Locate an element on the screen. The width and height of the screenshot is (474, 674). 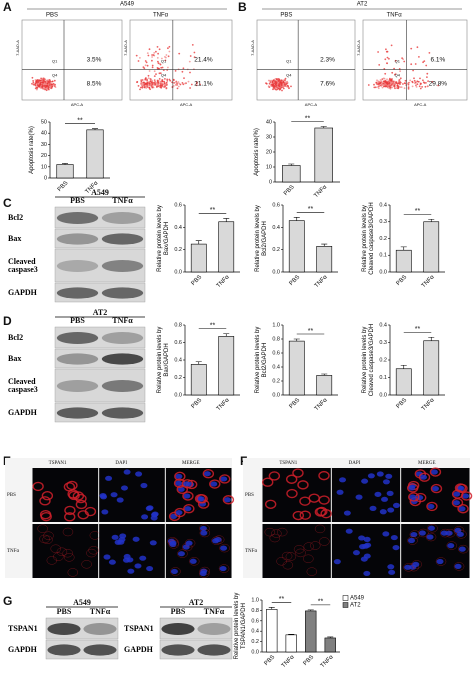
panel-letter: C is located at coordinates (7, 203).